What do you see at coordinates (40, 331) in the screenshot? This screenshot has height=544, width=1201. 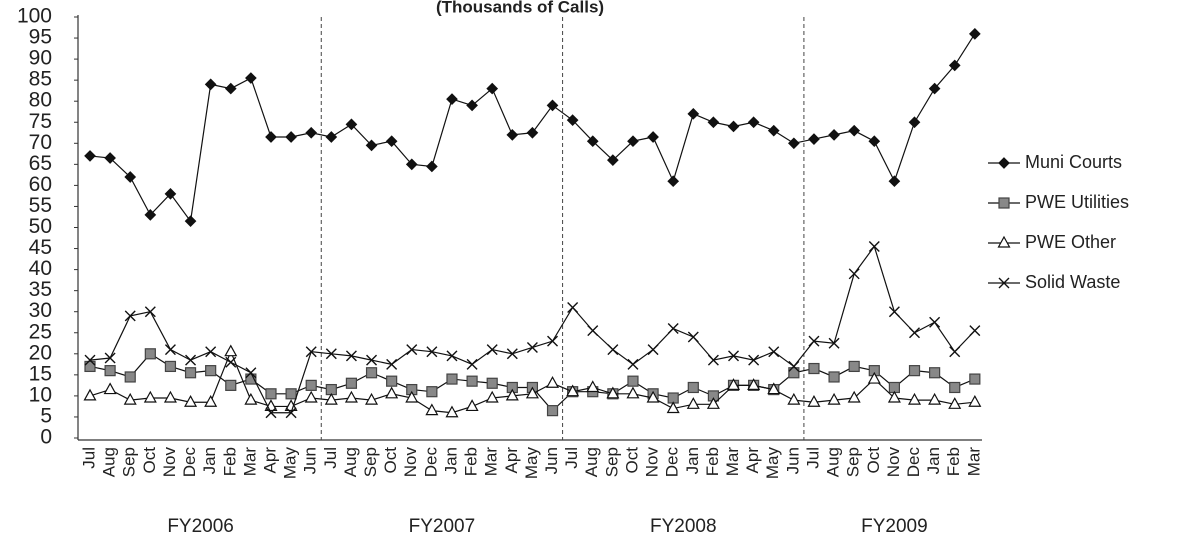 I see `y-tick-label: 25` at bounding box center [40, 331].